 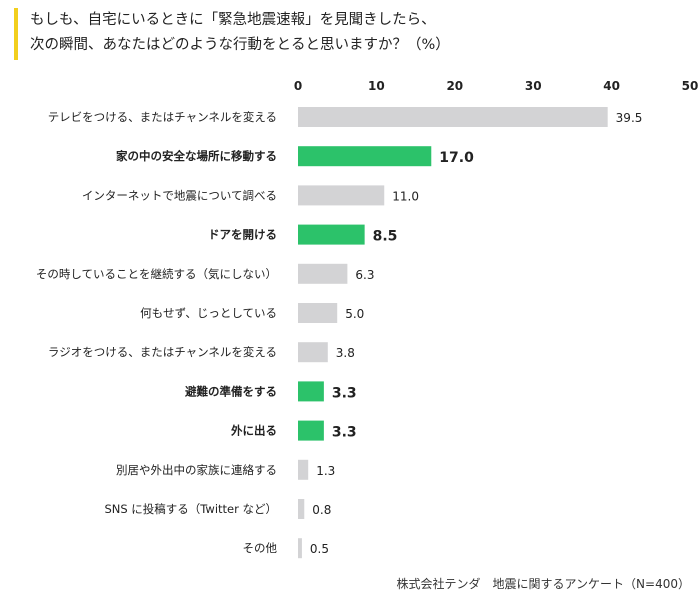 I want to click on category-label: ラジオをつける、またはチャンネルを変える, so click(x=162, y=352).